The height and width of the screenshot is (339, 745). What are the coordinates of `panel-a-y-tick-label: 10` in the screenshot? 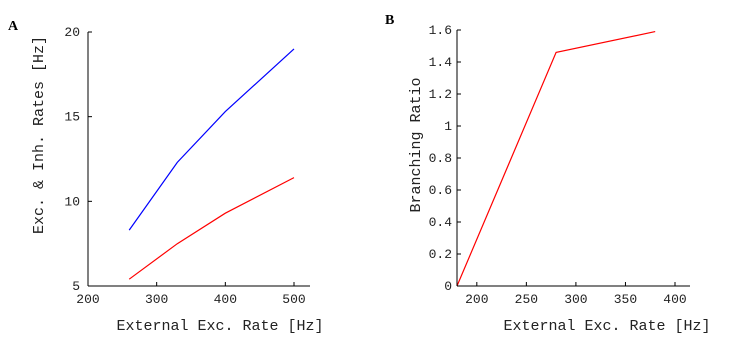 It's located at (72, 201).